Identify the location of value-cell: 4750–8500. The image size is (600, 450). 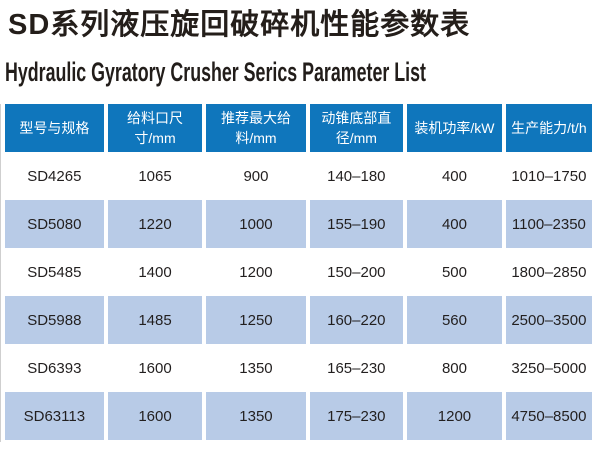
(548, 416).